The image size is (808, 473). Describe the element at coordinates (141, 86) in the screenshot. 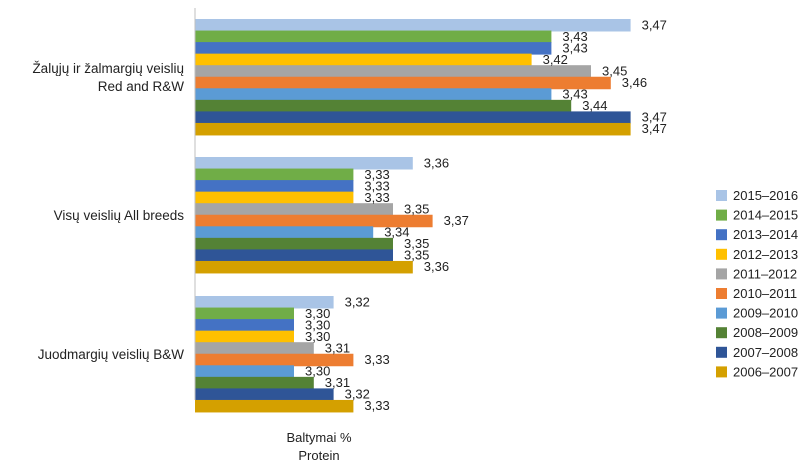

I see `category-label: Red and R&W` at that location.